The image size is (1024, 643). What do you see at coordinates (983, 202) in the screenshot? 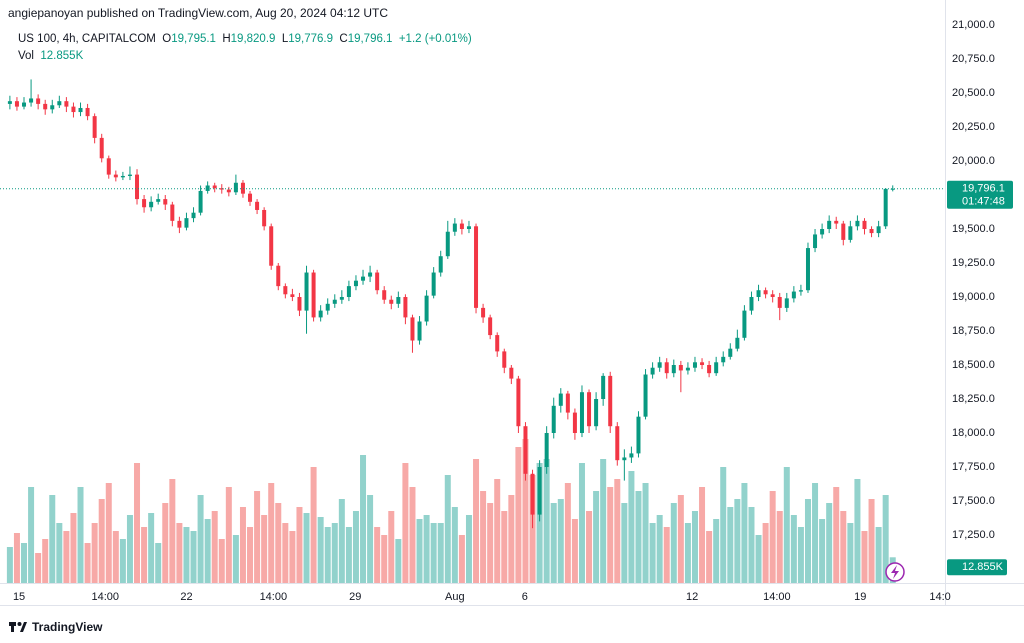
I see `countdown-label: 01:47:48` at bounding box center [983, 202].